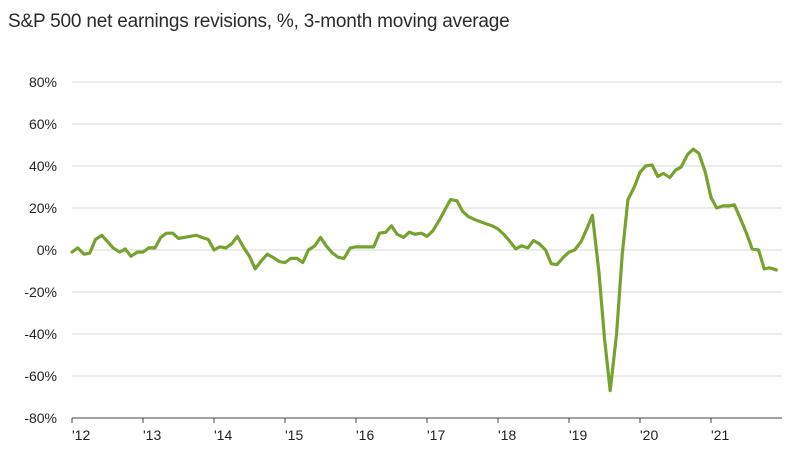 Image resolution: width=796 pixels, height=458 pixels. I want to click on x-tick-label: '21, so click(720, 435).